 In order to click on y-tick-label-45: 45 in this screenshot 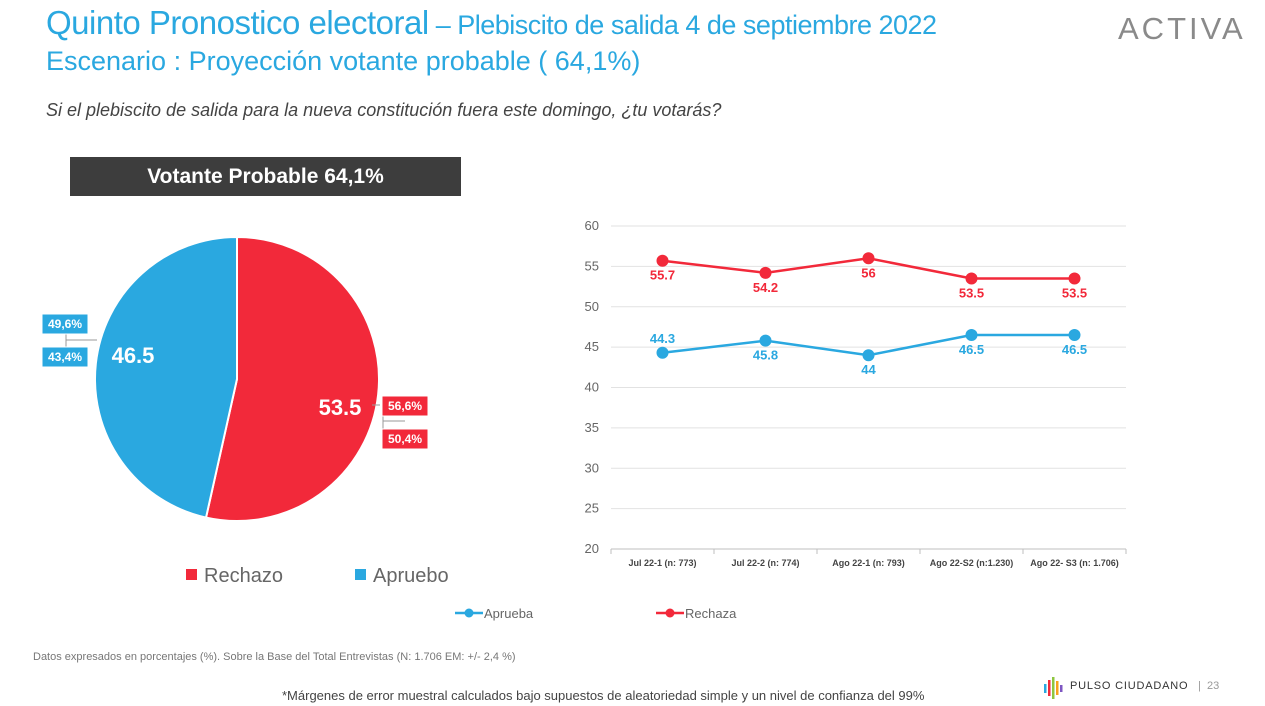, I will do `click(592, 346)`.